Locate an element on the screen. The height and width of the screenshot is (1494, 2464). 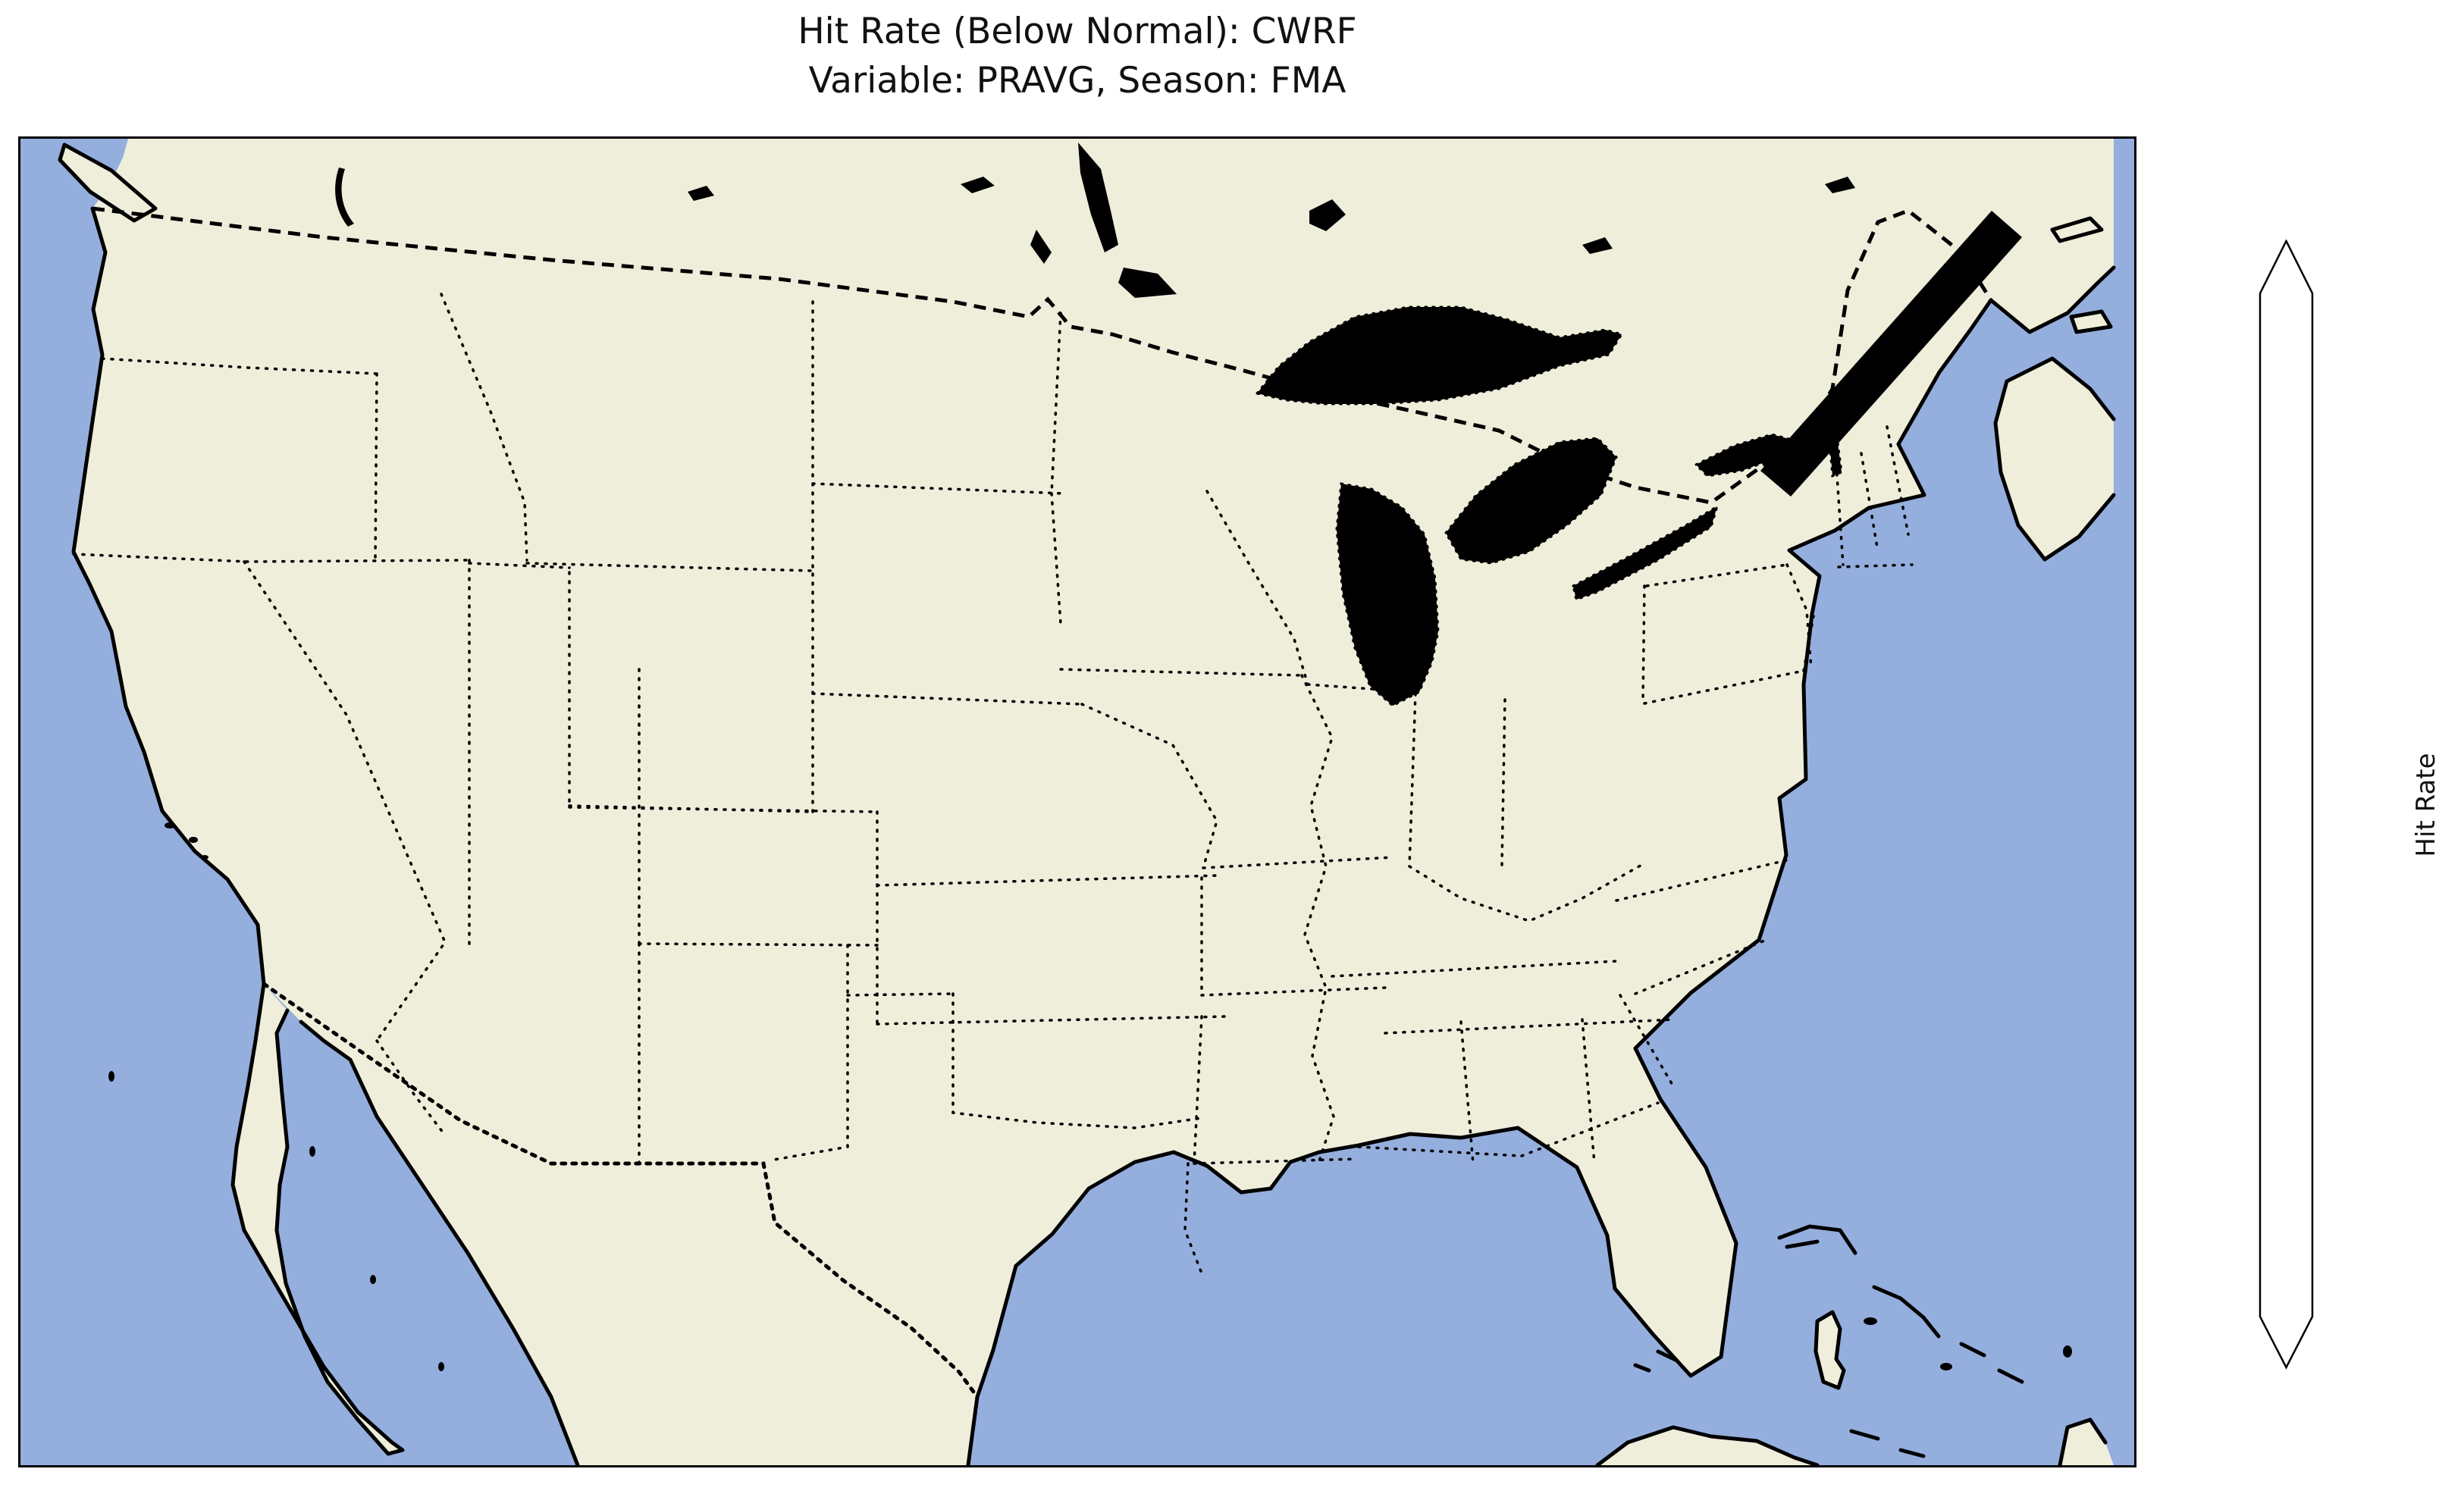
lake-ontario is located at coordinates (1745, 455).